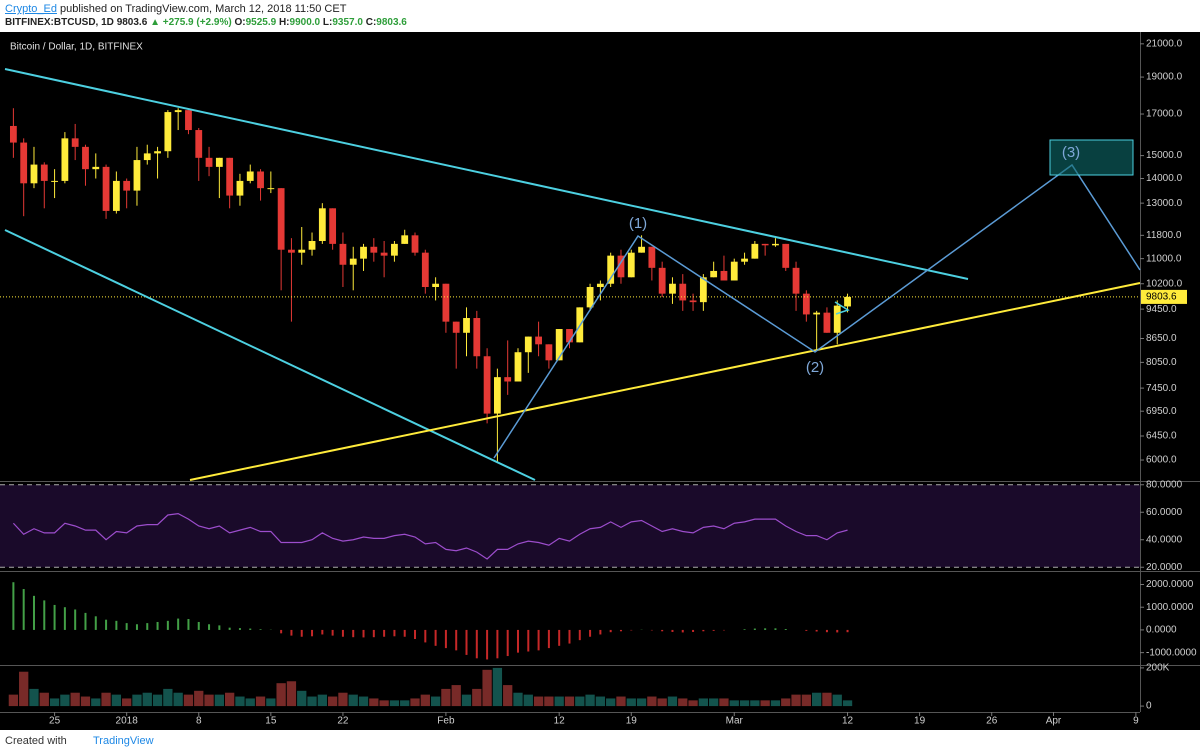 The width and height of the screenshot is (1200, 754). Describe the element at coordinates (1091, 157) in the screenshot. I see `target-box` at that location.